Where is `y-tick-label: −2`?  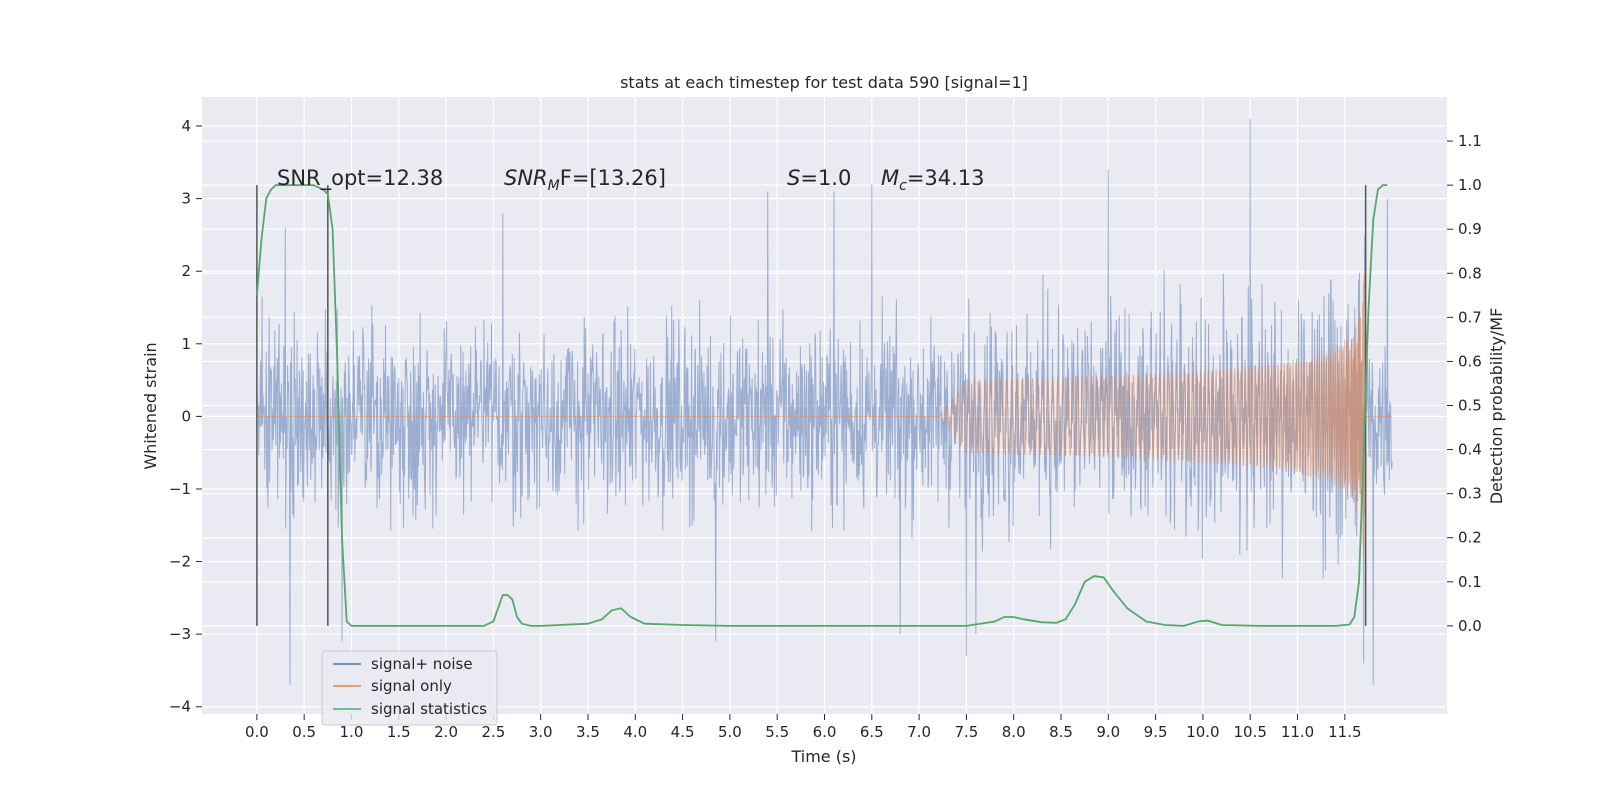
y-tick-label: −2 is located at coordinates (180, 562).